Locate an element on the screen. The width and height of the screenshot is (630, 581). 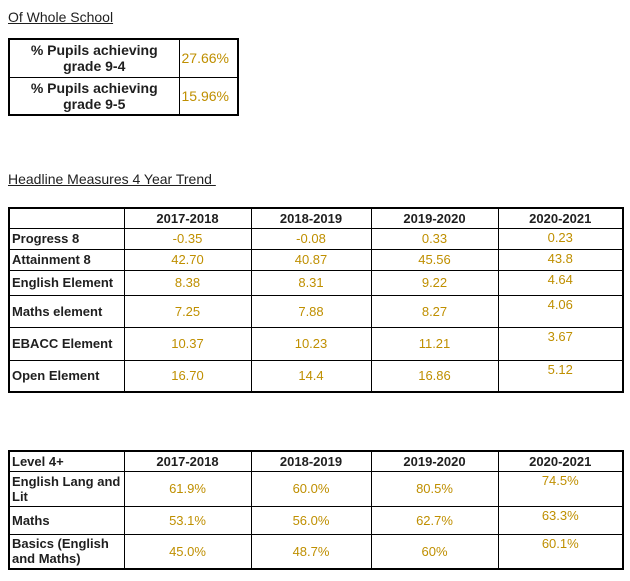
level4-corner-header: Level 4+ is located at coordinates (66, 461).